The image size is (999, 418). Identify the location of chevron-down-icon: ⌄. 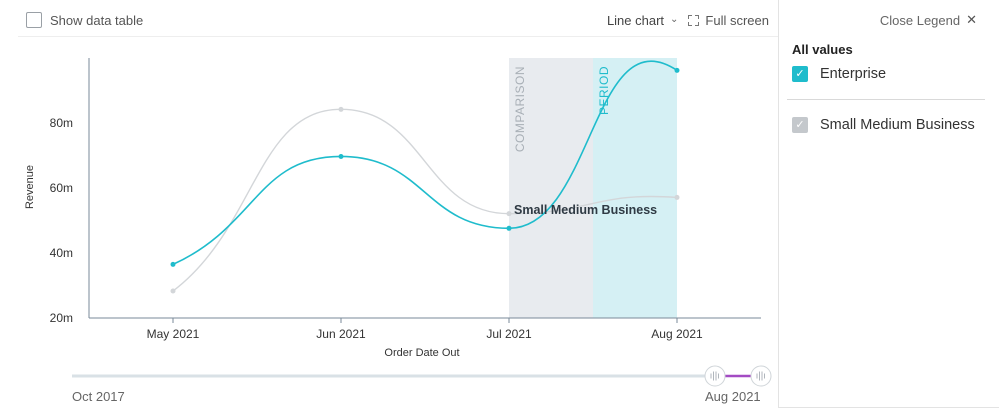
(674, 19).